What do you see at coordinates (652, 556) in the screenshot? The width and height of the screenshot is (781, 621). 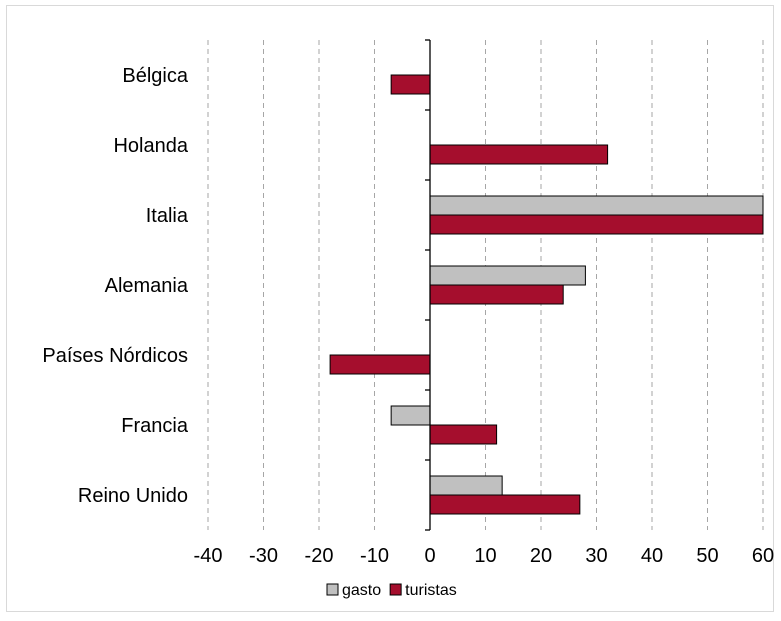 I see `x-tick-label: 40` at bounding box center [652, 556].